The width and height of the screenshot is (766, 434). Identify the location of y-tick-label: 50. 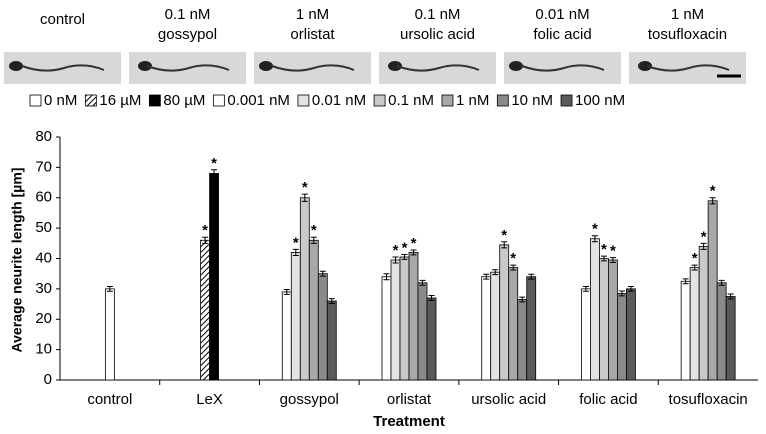
(43, 227).